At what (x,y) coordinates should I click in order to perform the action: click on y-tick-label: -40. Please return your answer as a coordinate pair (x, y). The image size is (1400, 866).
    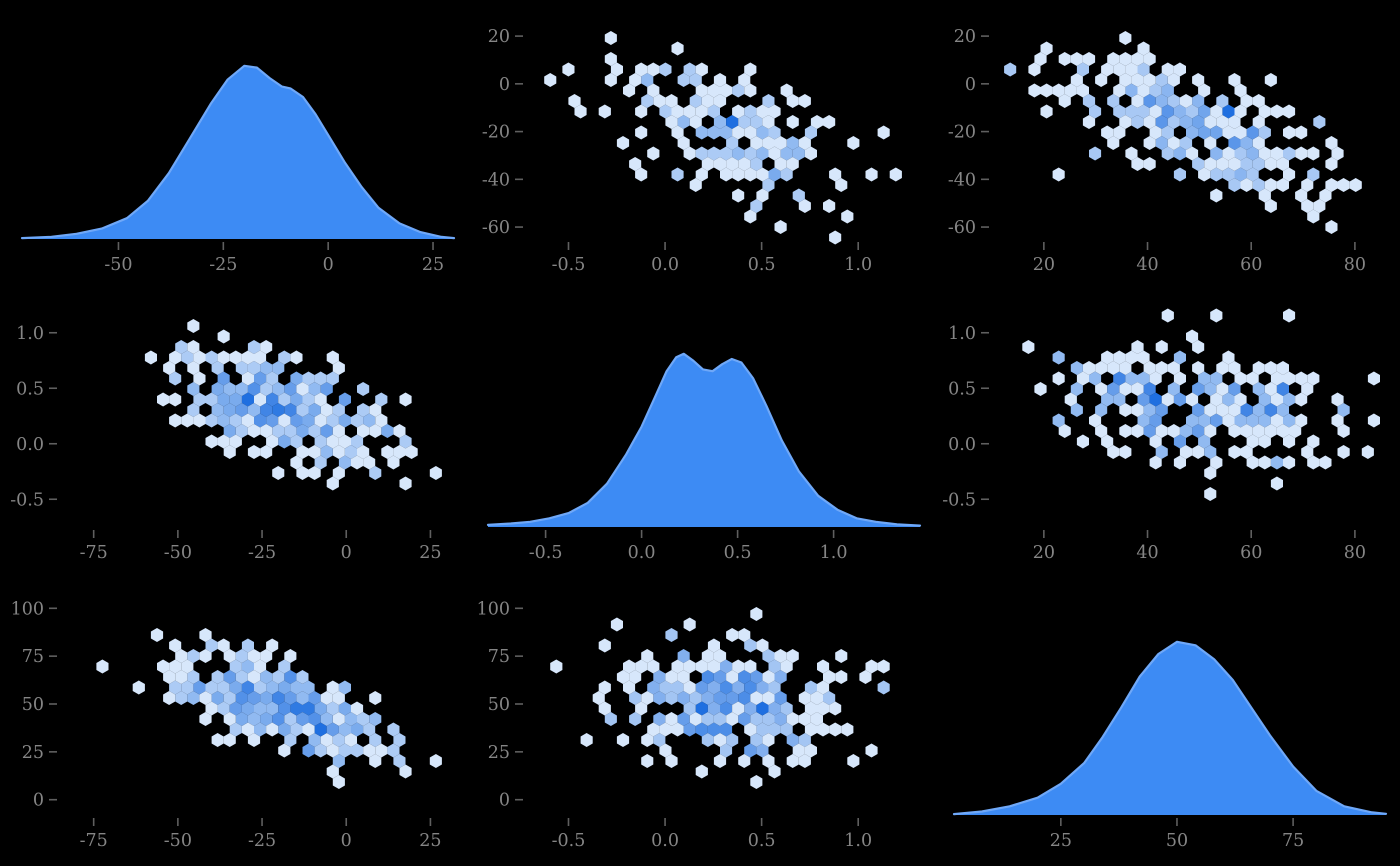
    Looking at the image, I should click on (496, 180).